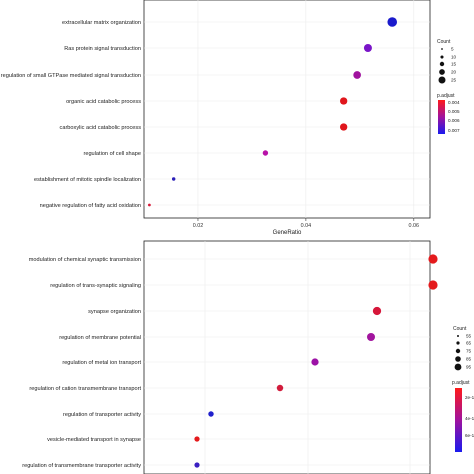  Describe the element at coordinates (101, 128) in the screenshot. I see `panel-1-category-label: carboxylic acid catabolic process` at that location.